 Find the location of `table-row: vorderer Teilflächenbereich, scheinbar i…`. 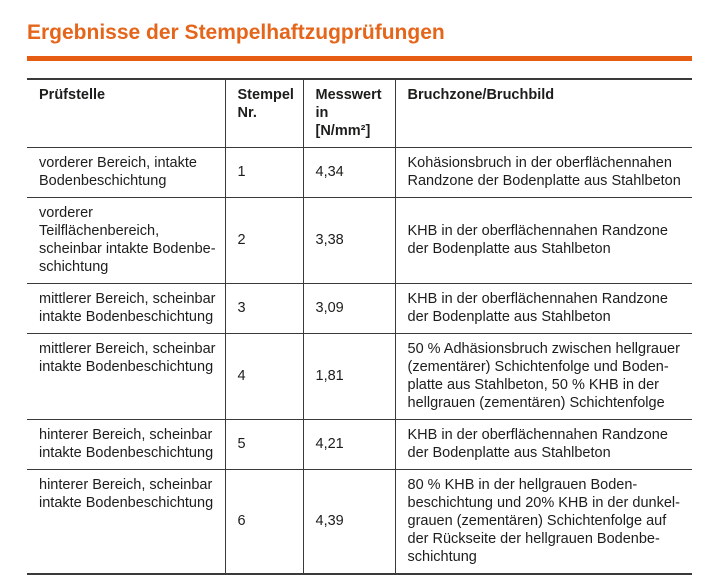

table-row: vorderer Teilflächenbereich, scheinbar i… is located at coordinates (359, 240).